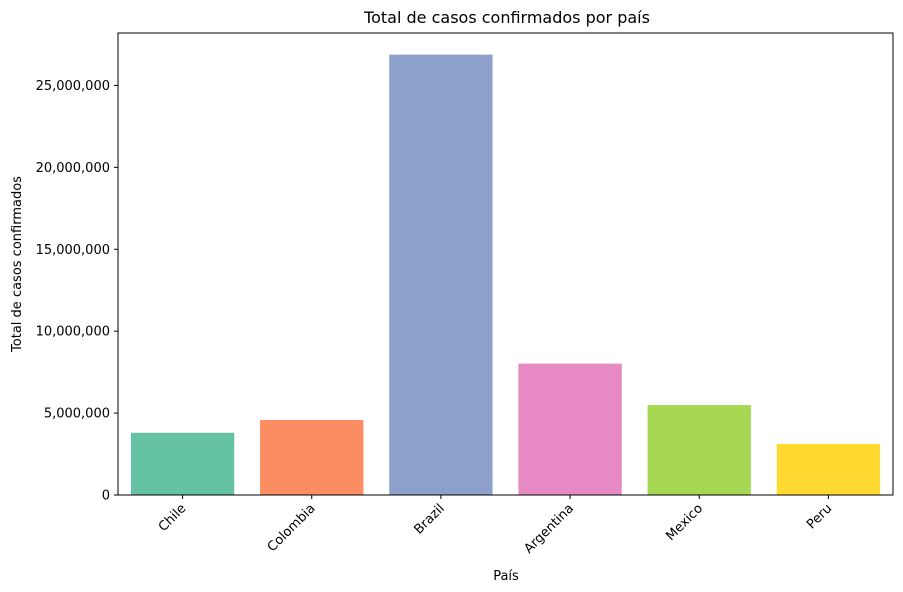  I want to click on bar-chile, so click(182, 463).